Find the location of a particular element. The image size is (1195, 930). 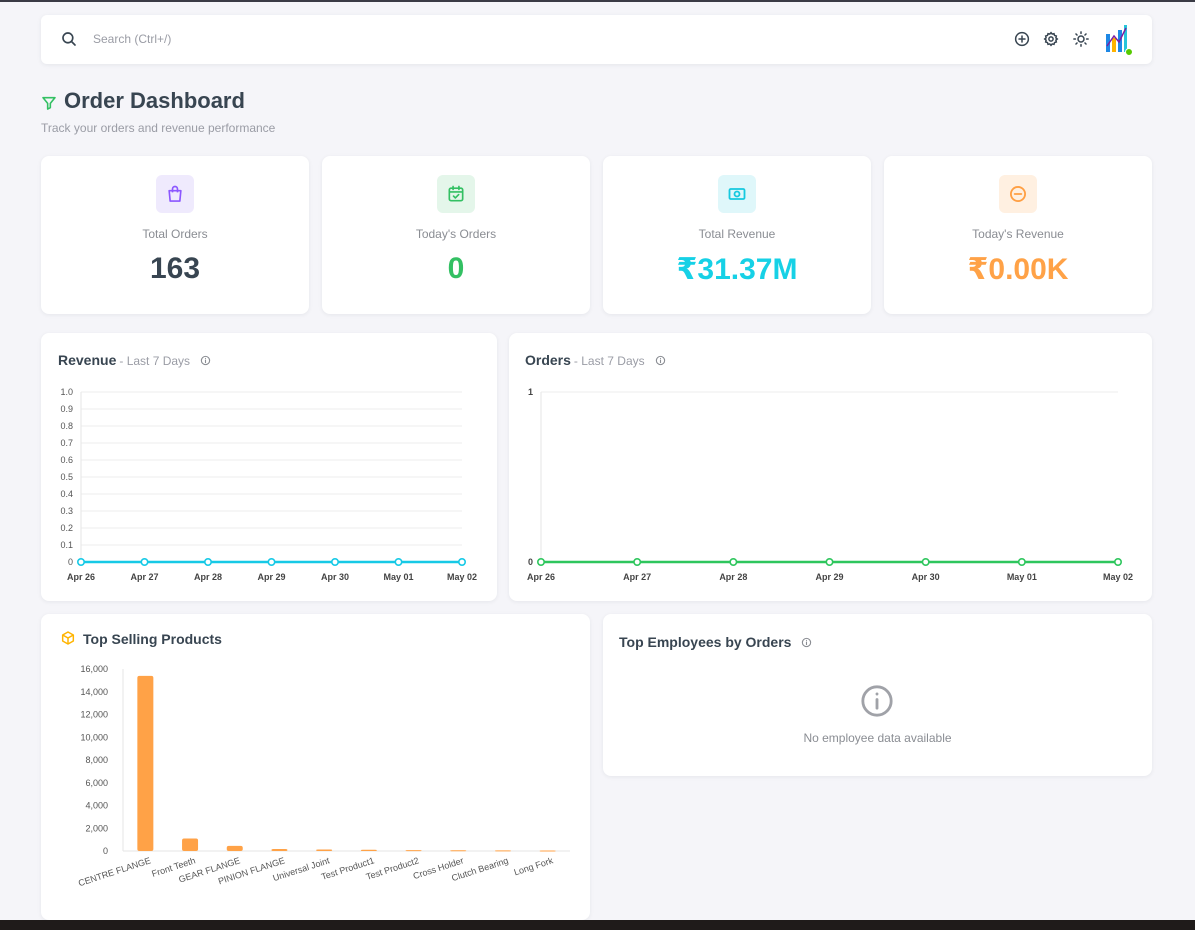

shopping-bag-icon is located at coordinates (175, 193).